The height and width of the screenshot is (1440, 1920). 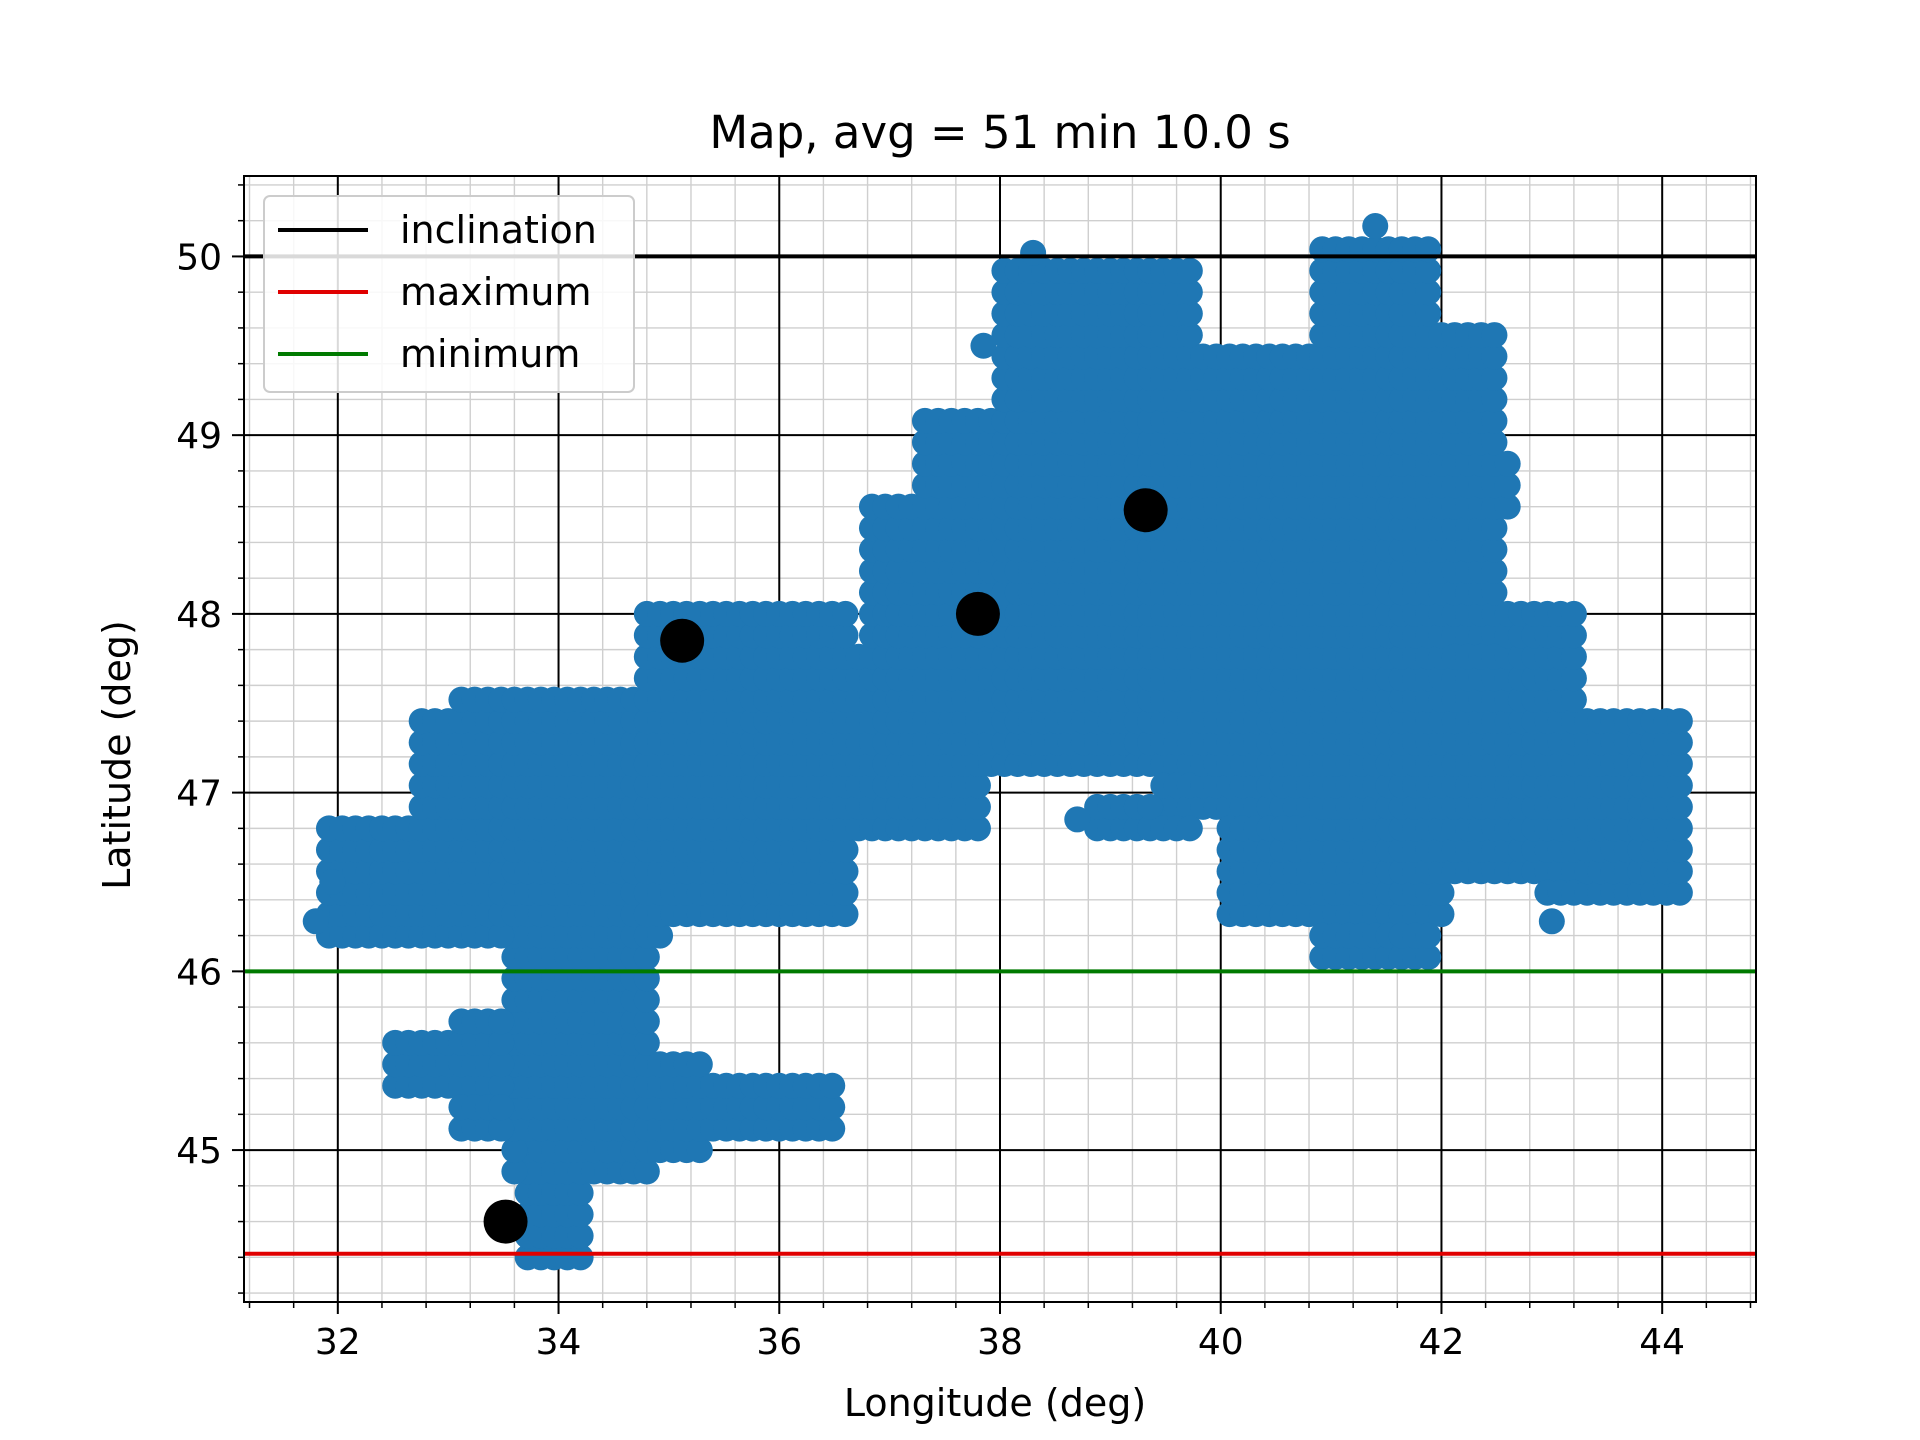 I want to click on x-tick-label: 42, so click(x=1442, y=1342).